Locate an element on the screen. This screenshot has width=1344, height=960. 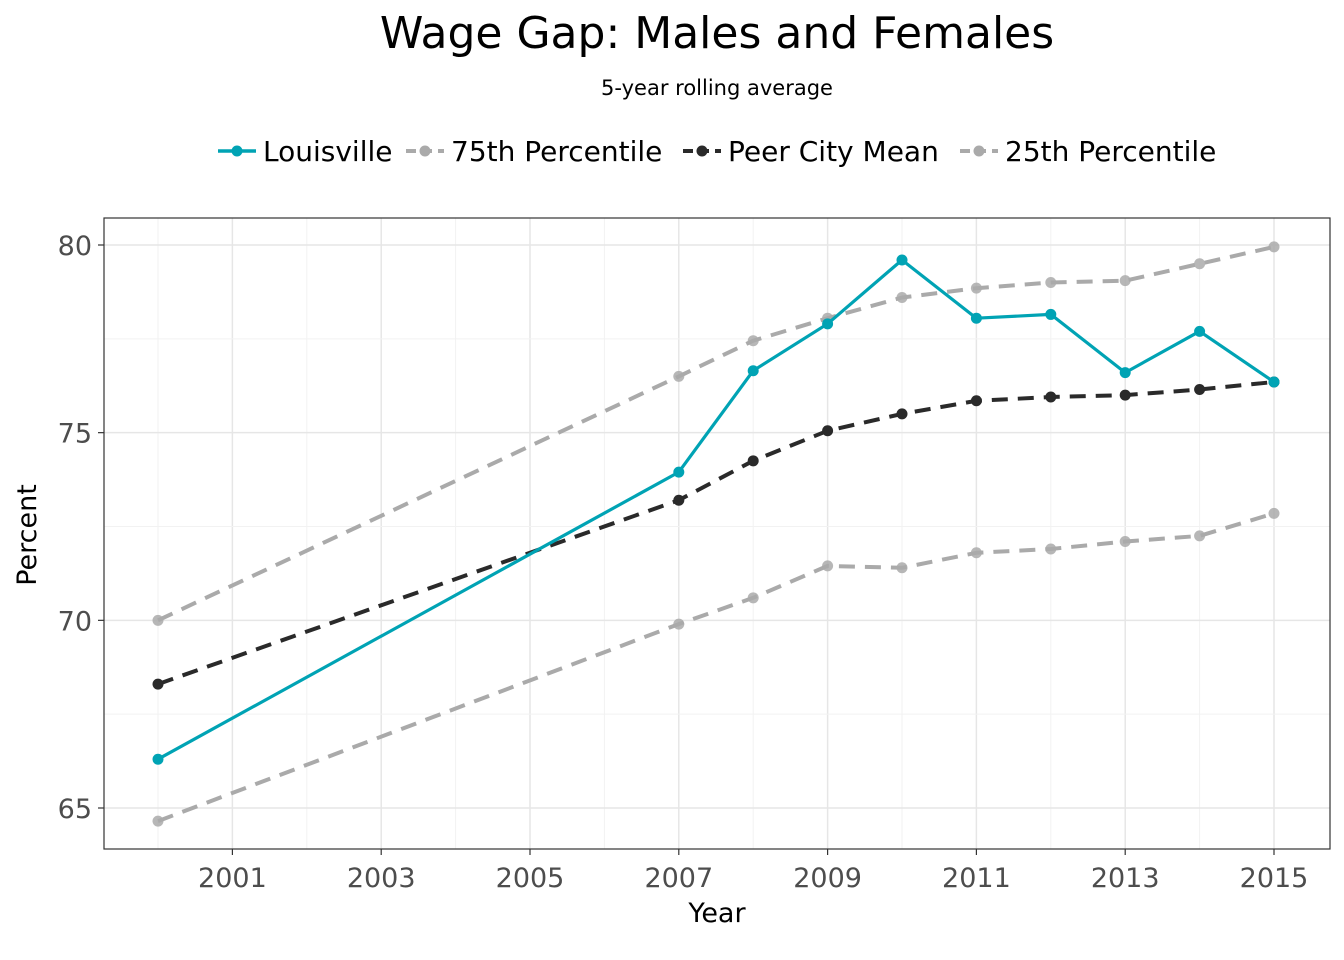
x-tick-label: 2009 is located at coordinates (827, 878).